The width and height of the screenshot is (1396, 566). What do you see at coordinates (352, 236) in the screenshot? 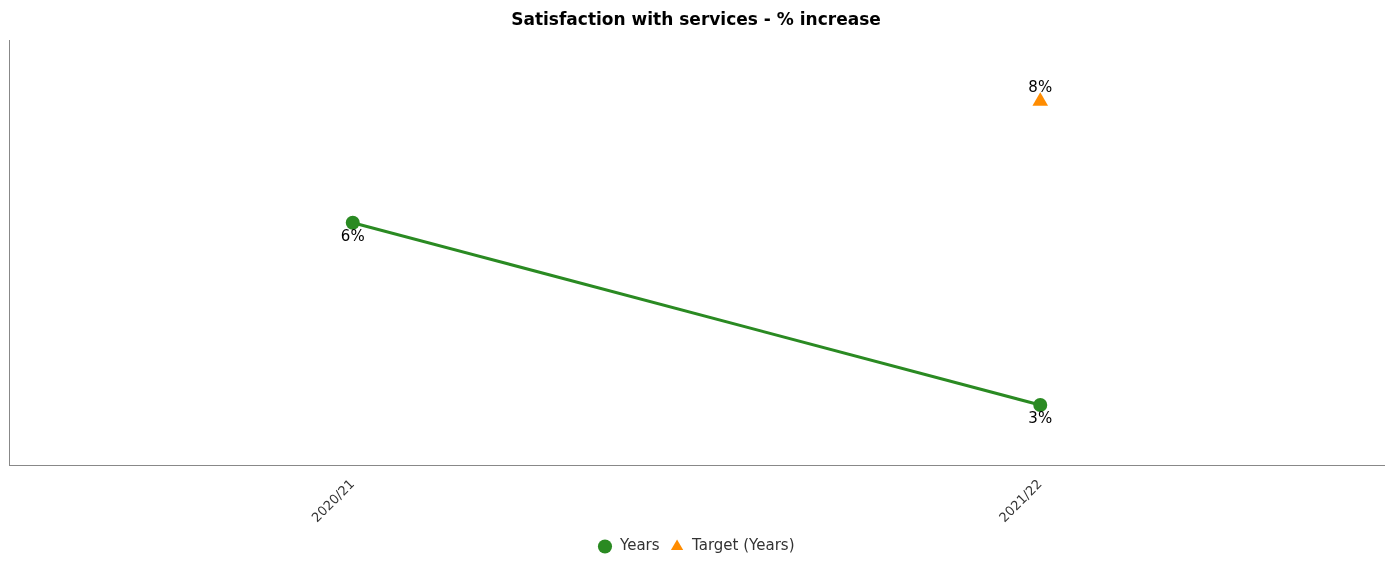
I see `data-label: 6%` at bounding box center [352, 236].